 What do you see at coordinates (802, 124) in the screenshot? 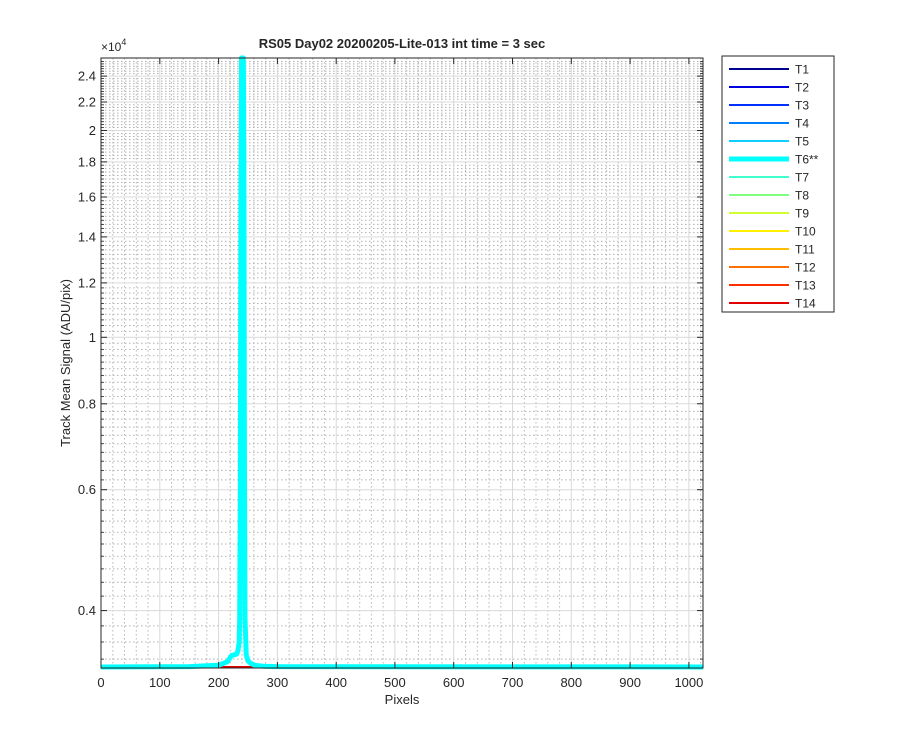
I see `legend-label: T4` at bounding box center [802, 124].